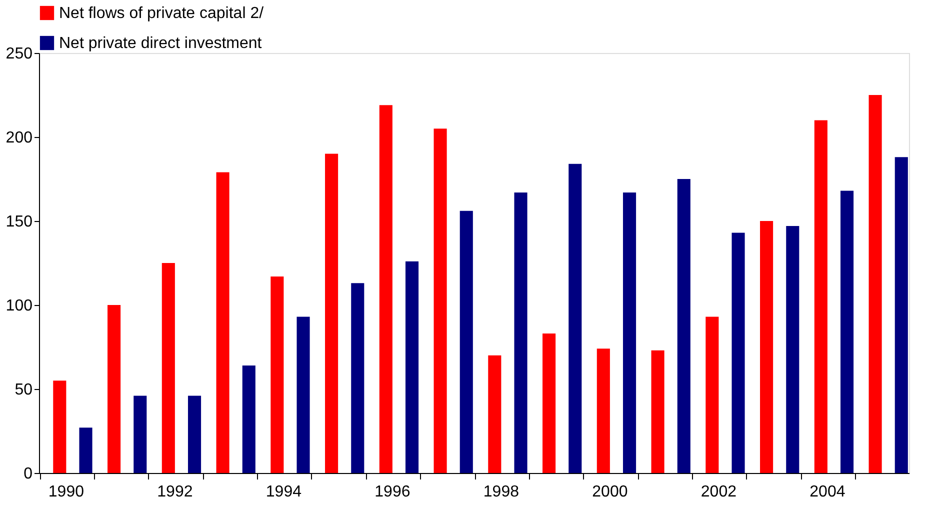  Describe the element at coordinates (392, 492) in the screenshot. I see `x-tick-label: 1996` at that location.